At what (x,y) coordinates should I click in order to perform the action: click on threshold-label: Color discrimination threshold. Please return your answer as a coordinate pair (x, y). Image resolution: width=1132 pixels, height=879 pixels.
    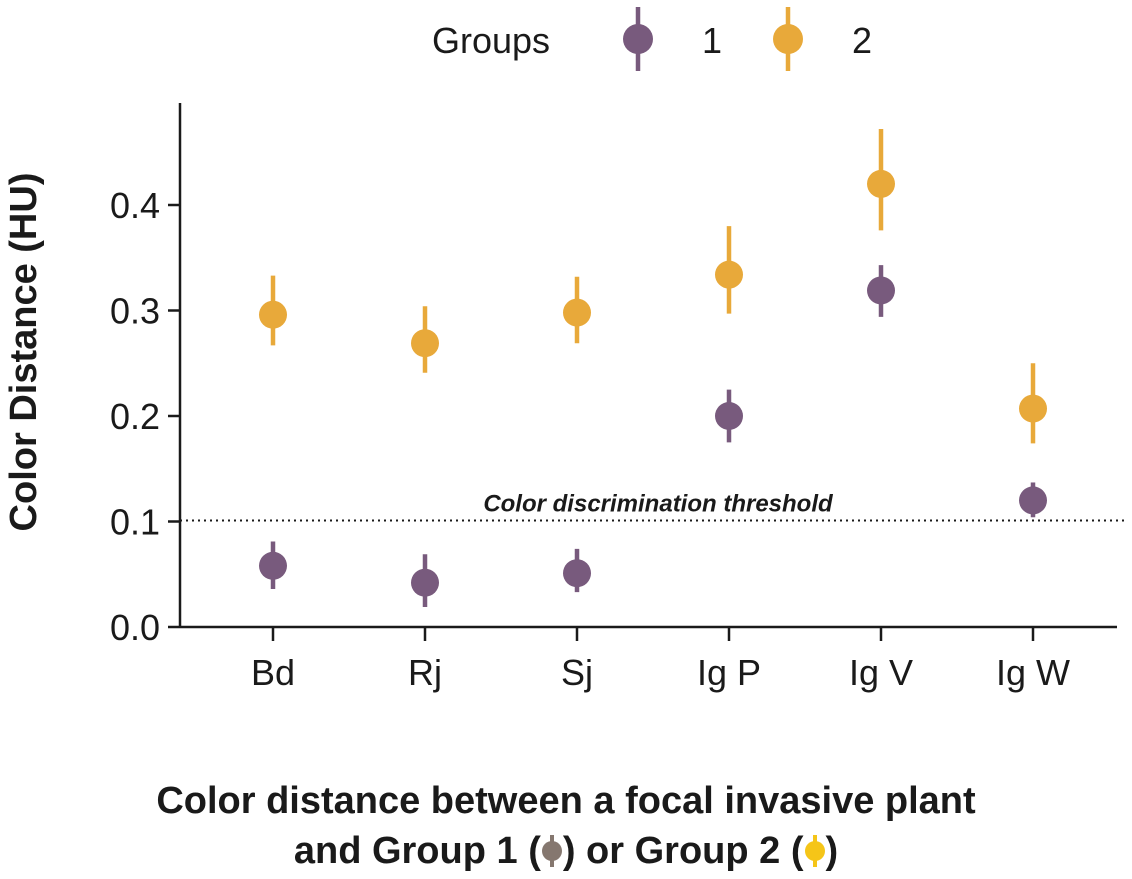
    Looking at the image, I should click on (658, 503).